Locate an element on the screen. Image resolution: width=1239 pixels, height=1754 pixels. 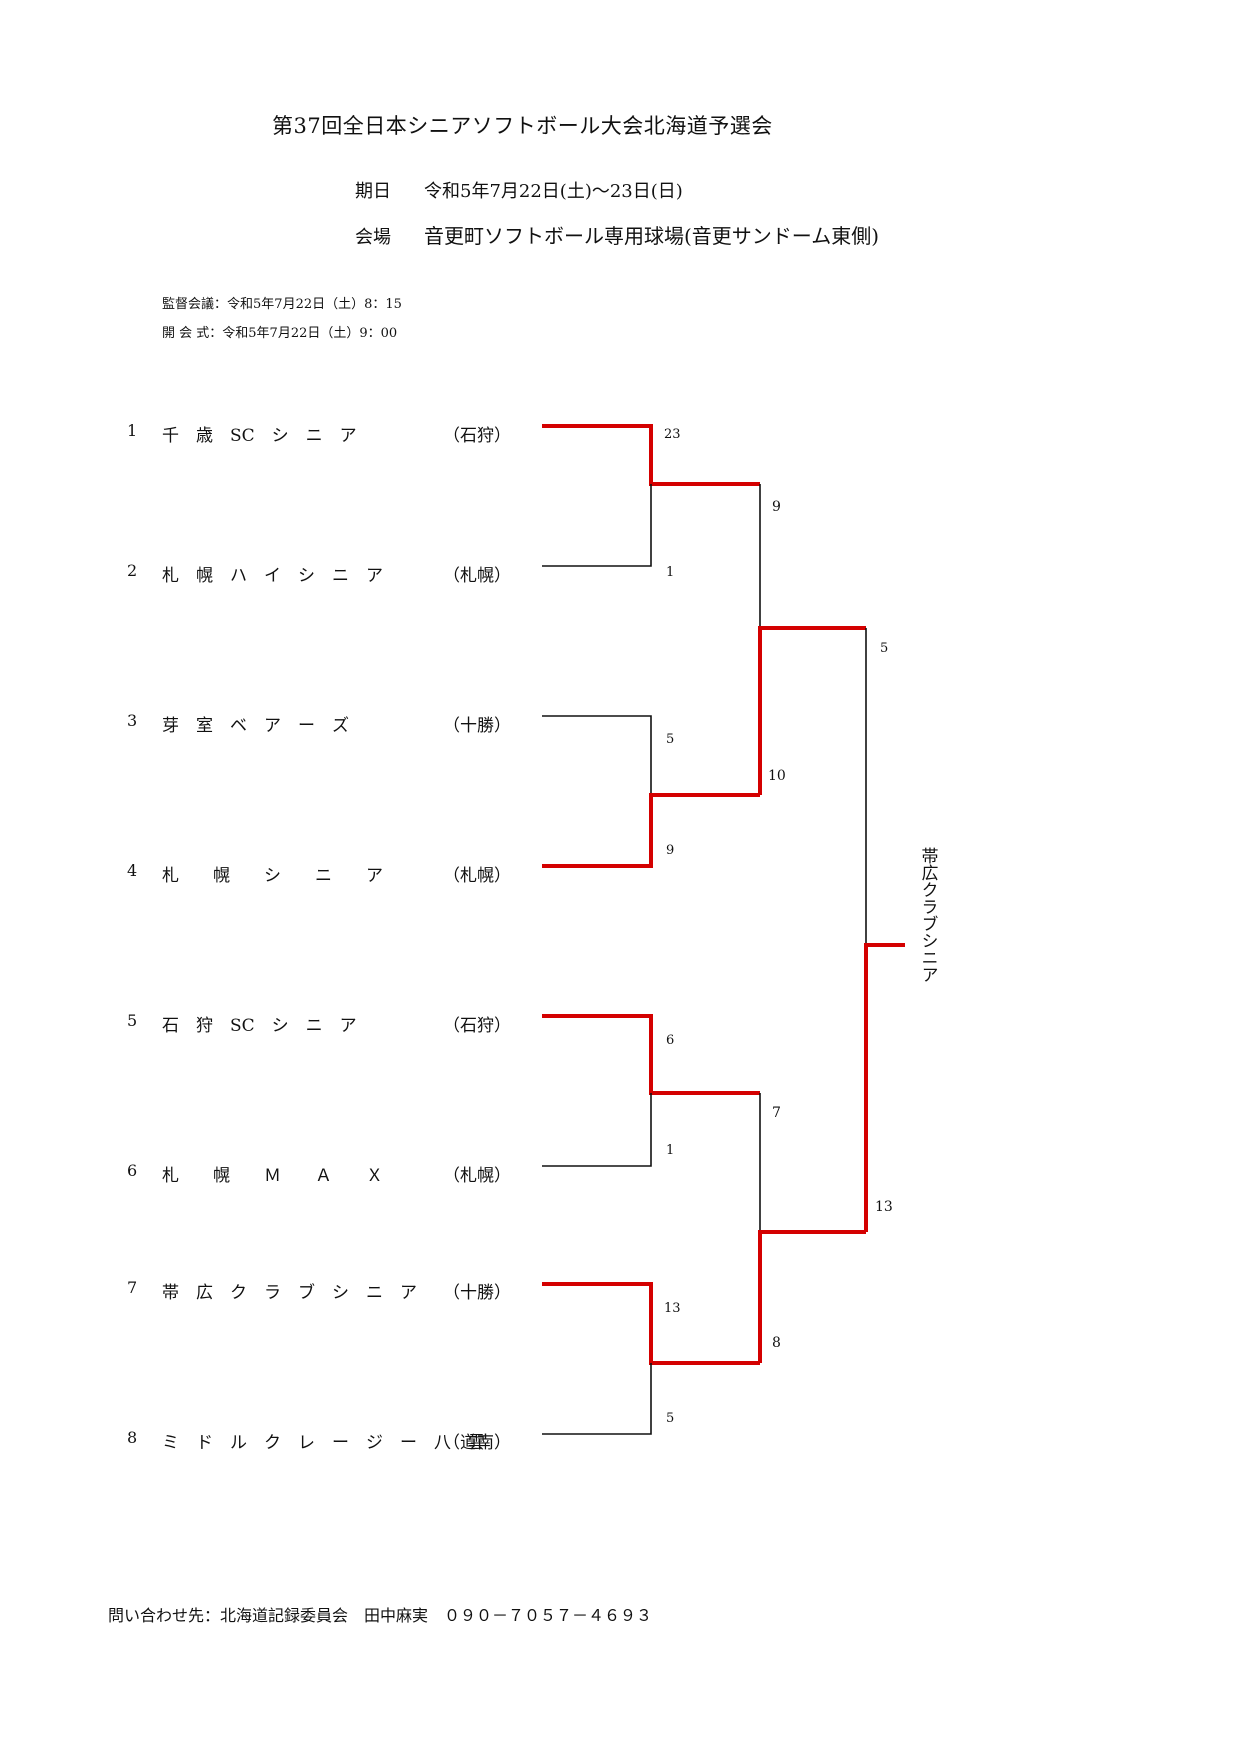
opening-ceremony-row: 開 会 式：令和5年7月22日（土）9：00 is located at coordinates (280, 333).